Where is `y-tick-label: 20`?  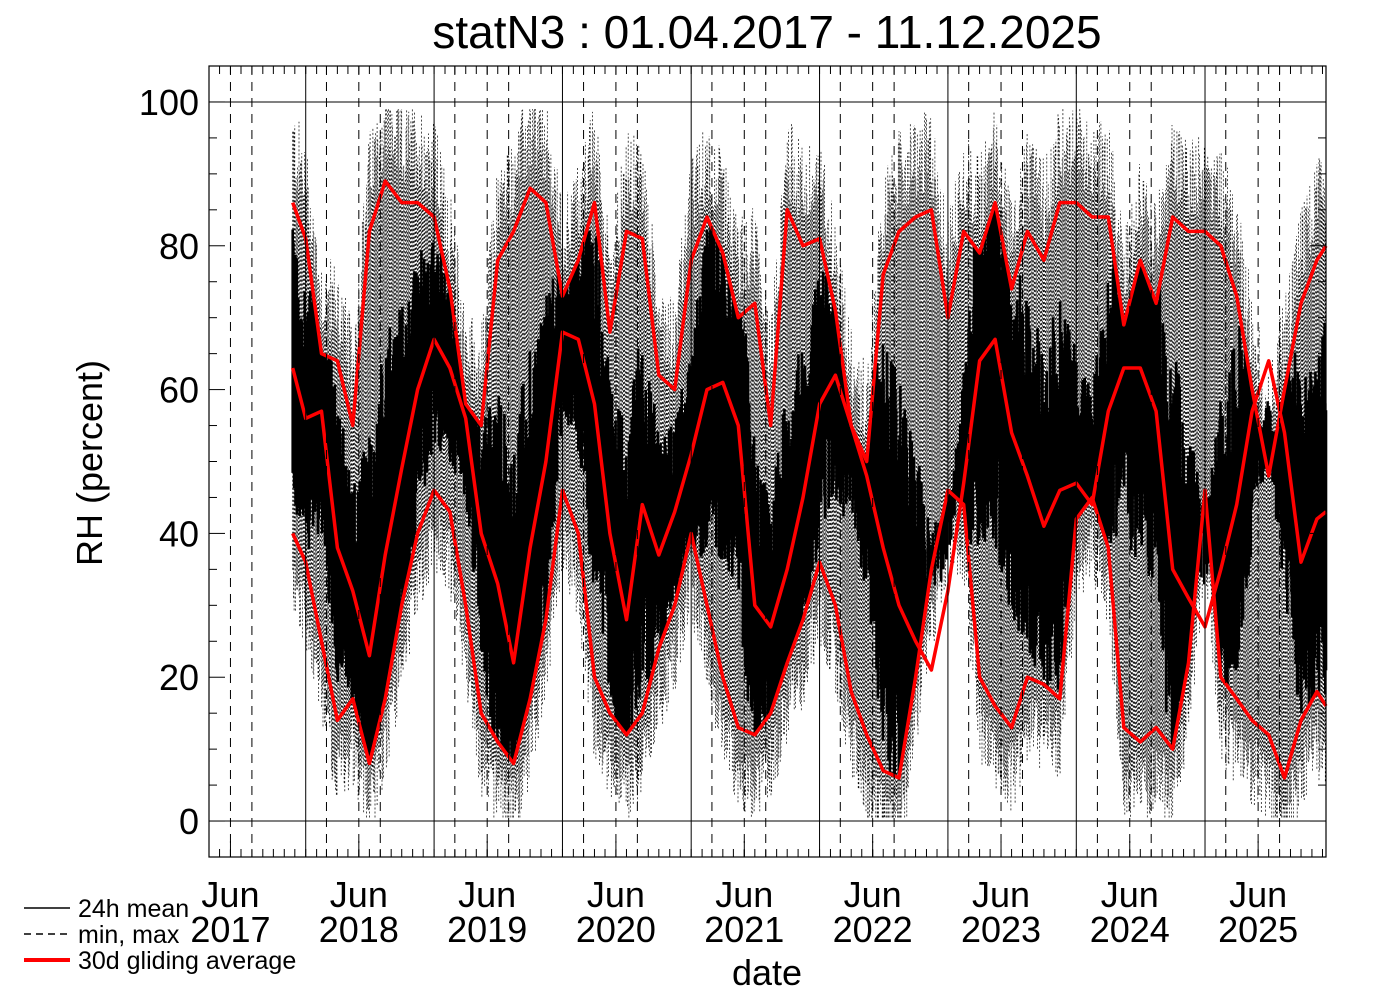
y-tick-label: 20 is located at coordinates (179, 677).